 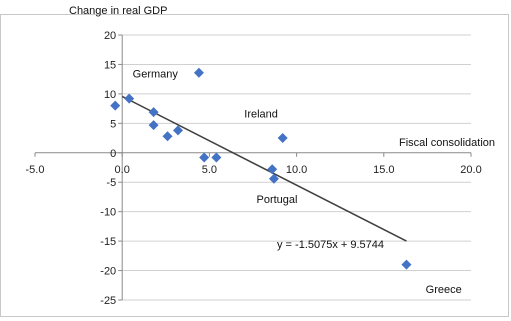 I want to click on x-tick-label: 20.0, so click(x=470, y=170).